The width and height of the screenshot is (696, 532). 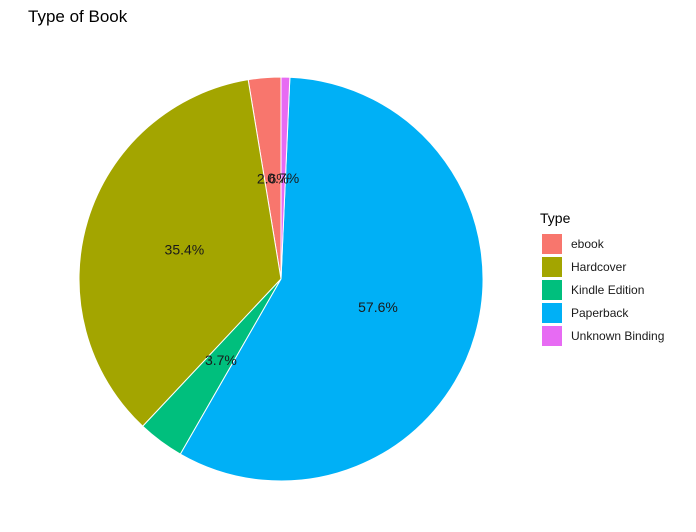 I want to click on legend-swatch-kindle-edition, so click(x=552, y=290).